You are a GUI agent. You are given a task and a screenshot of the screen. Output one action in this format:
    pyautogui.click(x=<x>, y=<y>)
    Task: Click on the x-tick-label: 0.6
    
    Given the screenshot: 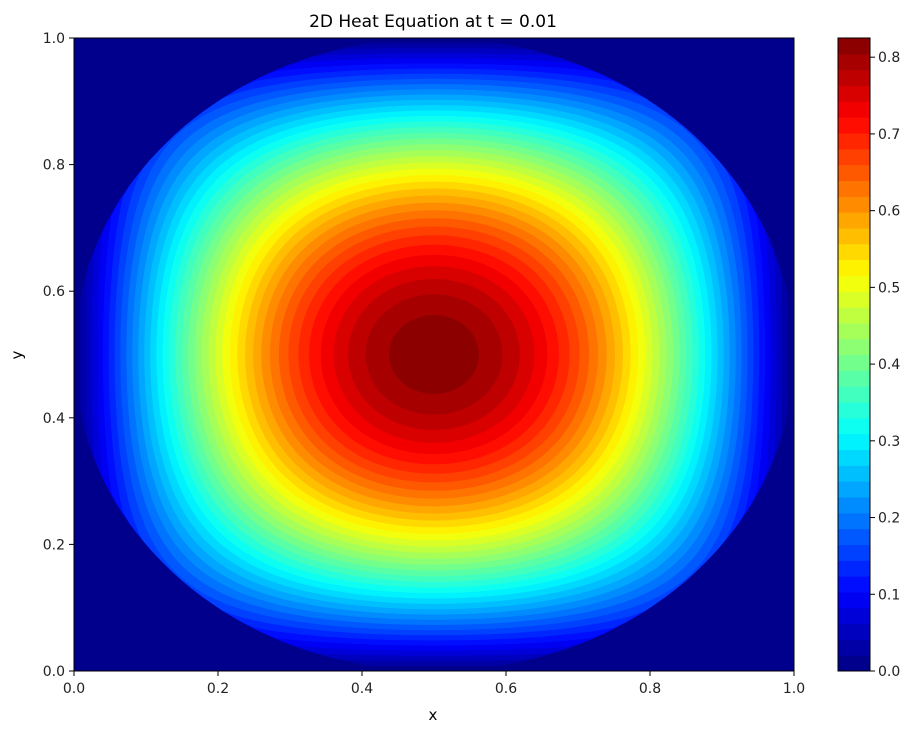 What is the action you would take?
    pyautogui.click(x=506, y=689)
    